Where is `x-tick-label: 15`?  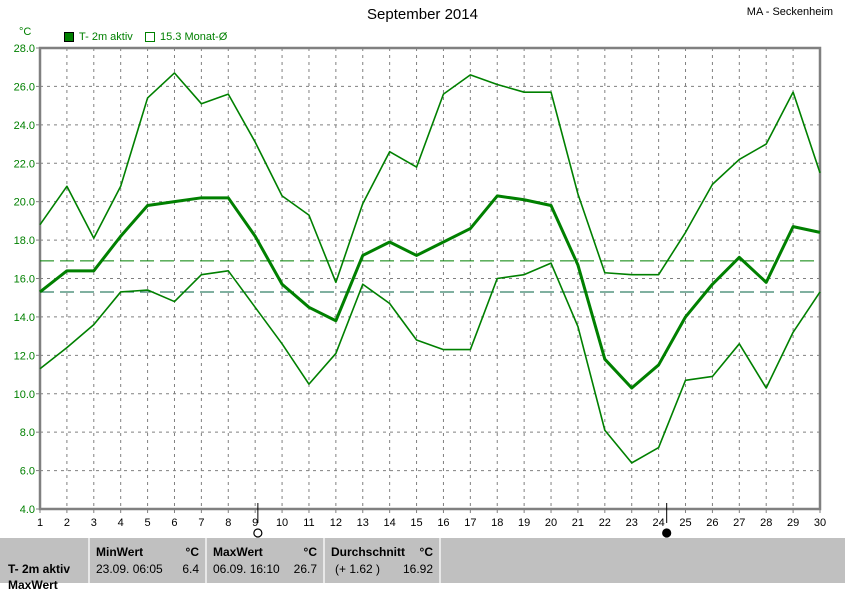 x-tick-label: 15 is located at coordinates (416, 523).